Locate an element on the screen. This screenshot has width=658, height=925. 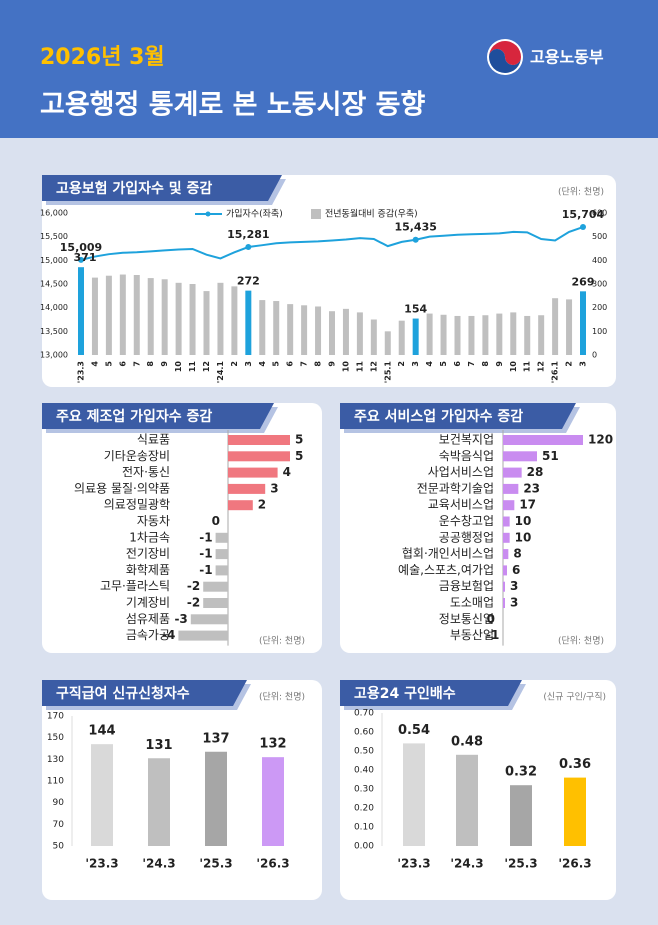
x-tick-label: '23.3 is located at coordinates (81, 372).